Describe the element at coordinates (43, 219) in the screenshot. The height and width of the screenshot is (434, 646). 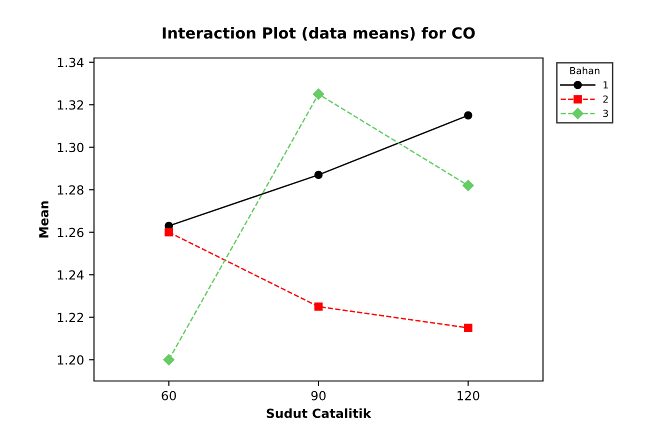
I see `y-axis-title: Mean` at that location.